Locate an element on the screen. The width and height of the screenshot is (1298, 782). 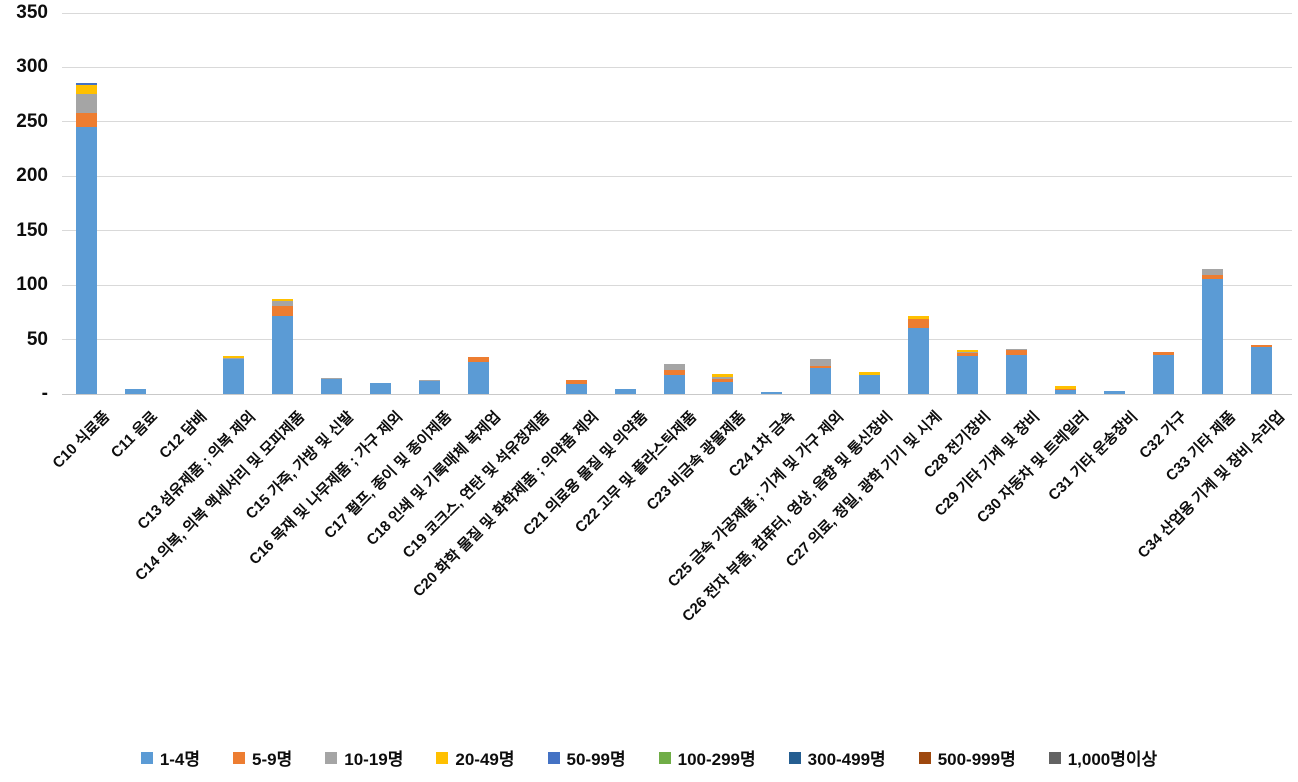
legend-label: 100-299명 is located at coordinates (716, 759).